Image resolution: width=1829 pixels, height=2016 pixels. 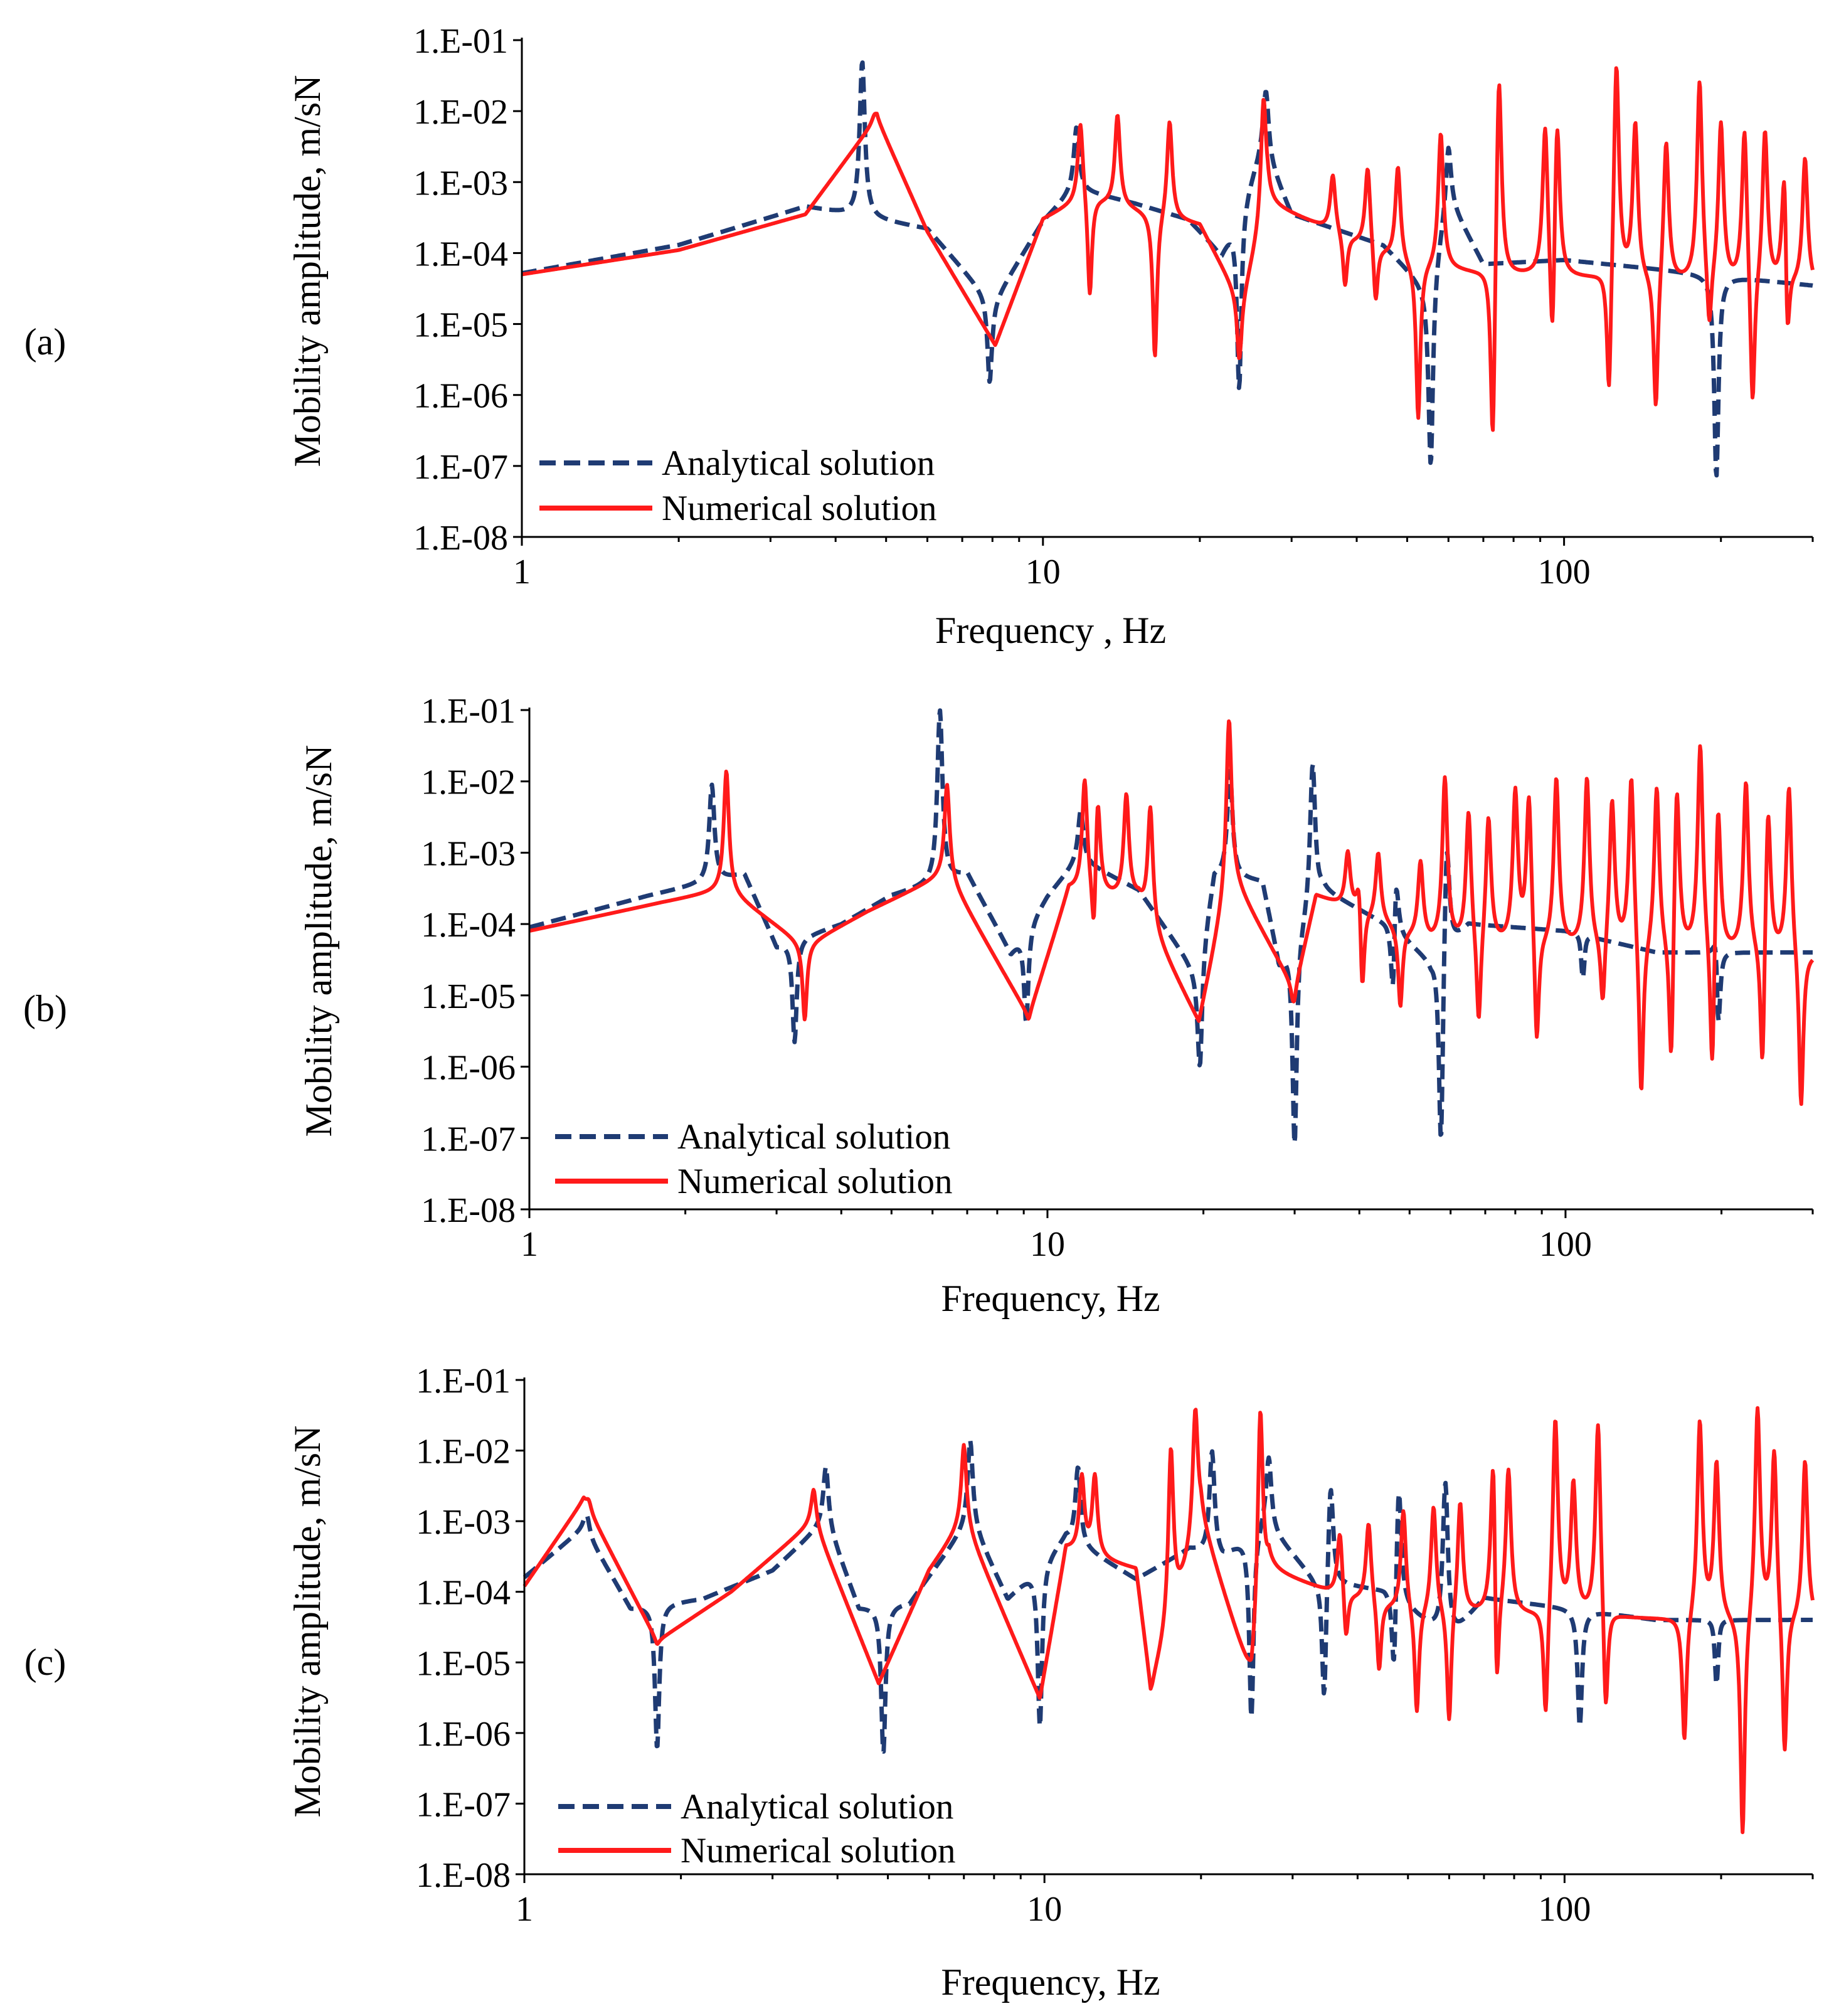 What do you see at coordinates (45, 1009) in the screenshot?
I see `panel-label: (b)` at bounding box center [45, 1009].